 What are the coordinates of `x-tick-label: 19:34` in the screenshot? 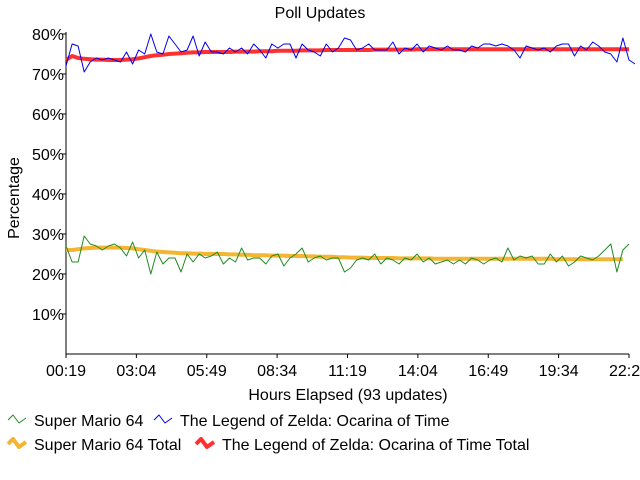 It's located at (559, 371).